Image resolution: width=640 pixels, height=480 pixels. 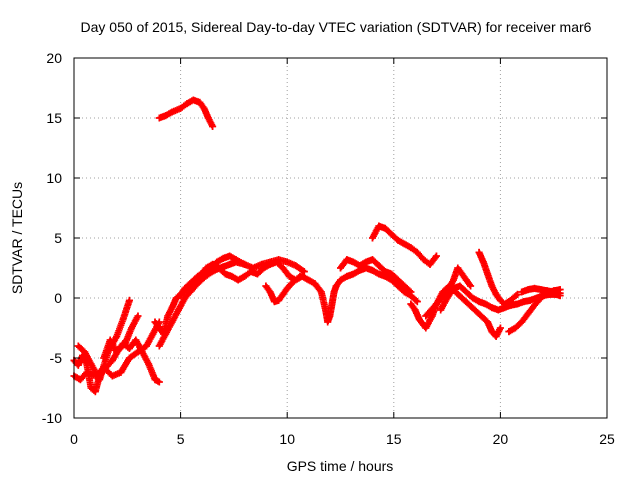 What do you see at coordinates (58, 298) in the screenshot?
I see `y-tick-label: 0` at bounding box center [58, 298].